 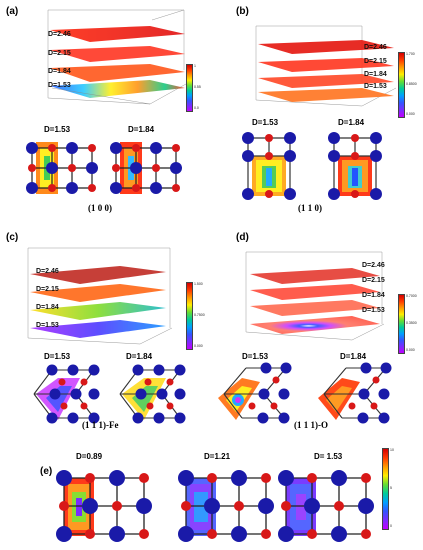 What do you see at coordinates (46, 471) in the screenshot?
I see `panel-label: (e)` at bounding box center [46, 471].